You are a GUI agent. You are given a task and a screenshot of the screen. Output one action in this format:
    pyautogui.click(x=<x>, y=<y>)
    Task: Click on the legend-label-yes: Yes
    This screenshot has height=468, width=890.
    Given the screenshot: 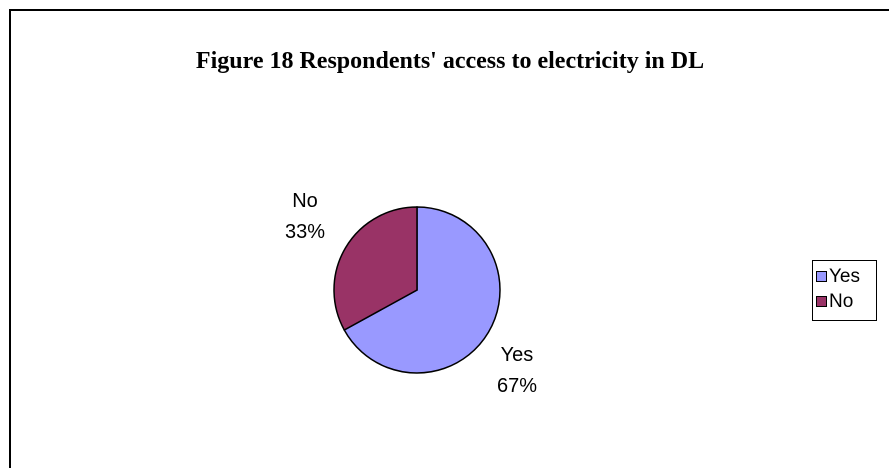 What is the action you would take?
    pyautogui.click(x=844, y=276)
    